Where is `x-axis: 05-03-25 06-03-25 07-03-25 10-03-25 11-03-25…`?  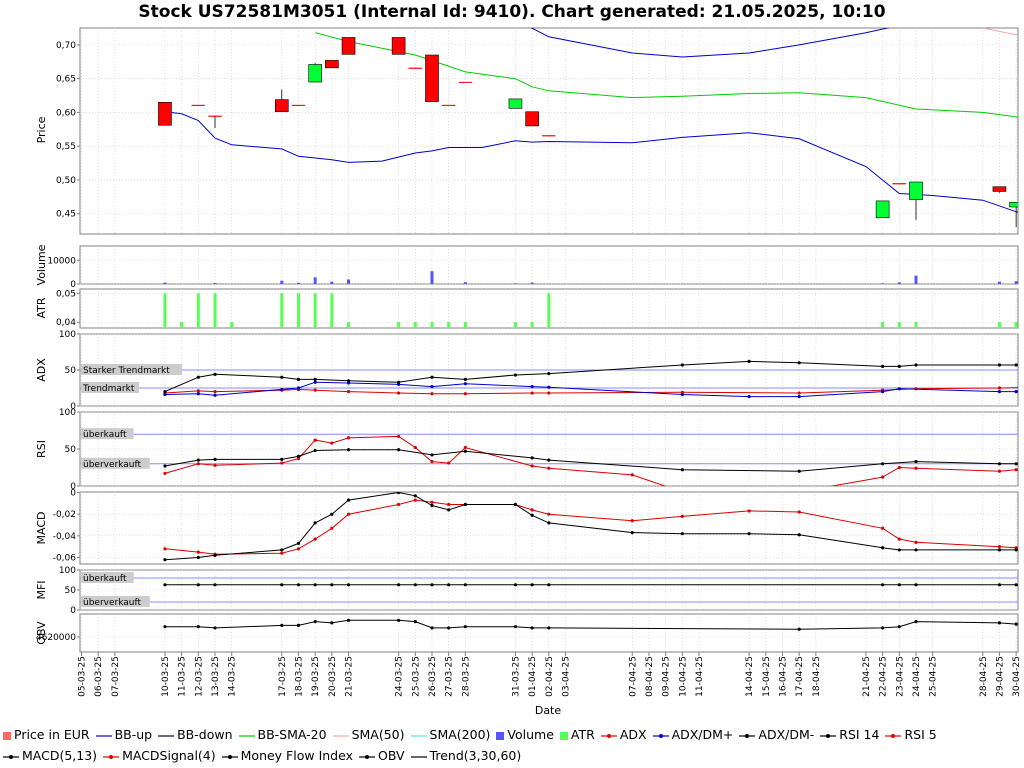
x-axis: 05-03-25 06-03-25 07-03-25 10-03-25 11-03-25… is located at coordinates (550, 684).